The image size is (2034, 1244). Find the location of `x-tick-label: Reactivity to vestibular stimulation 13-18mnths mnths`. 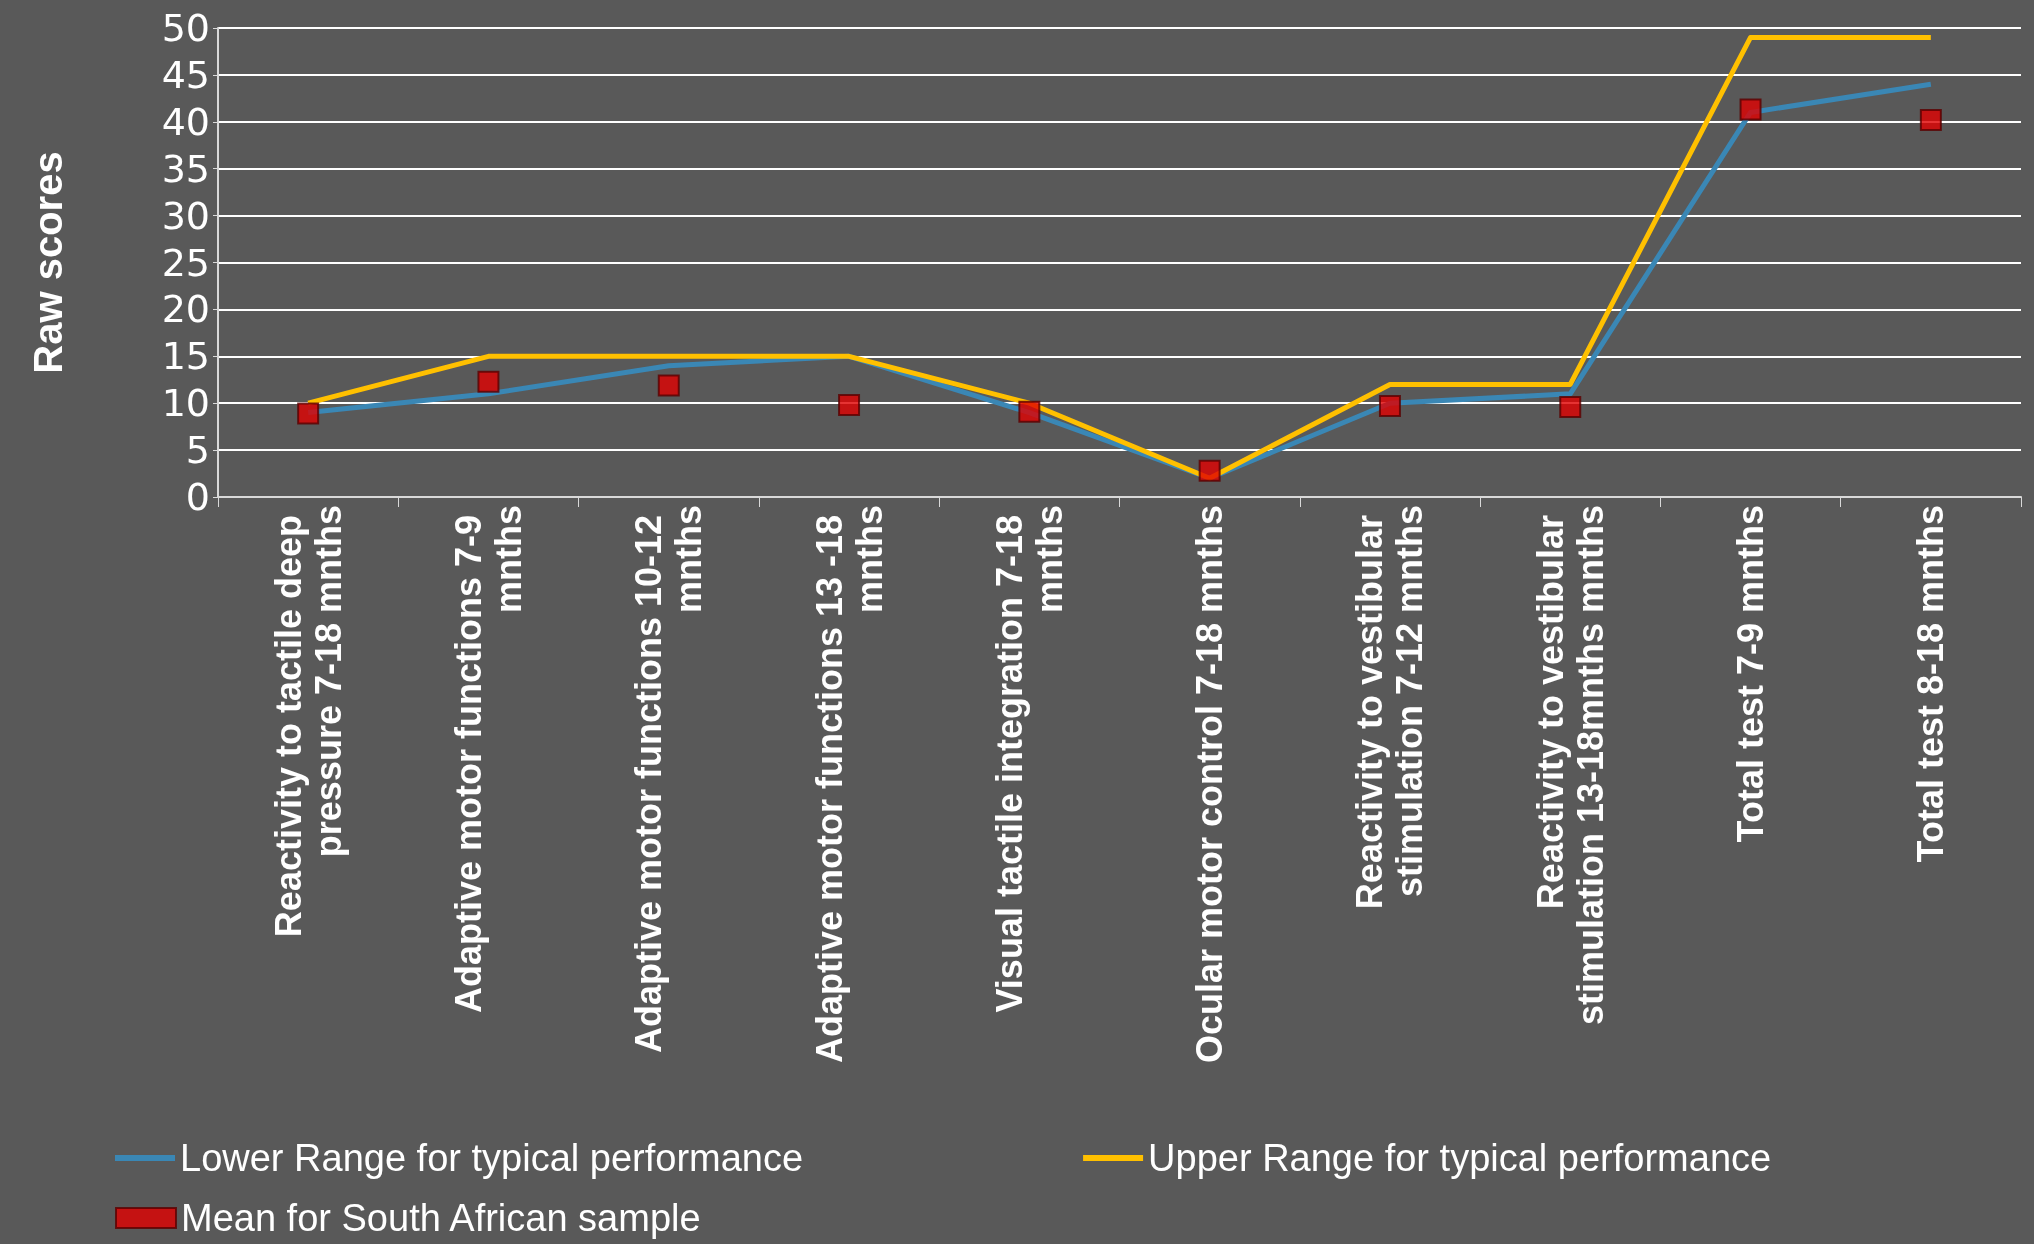

x-tick-label: Reactivity to vestibular stimulation 13-18mnths mnths is located at coordinates (1570, 765).